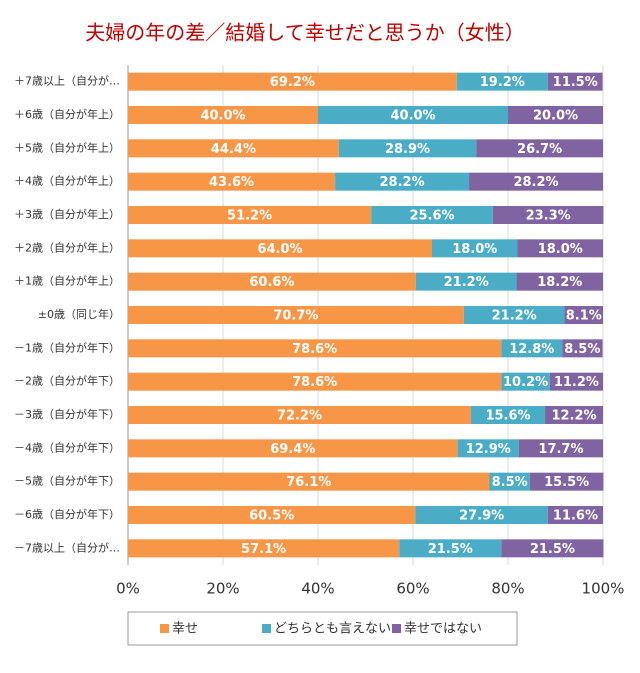  Describe the element at coordinates (317, 589) in the screenshot. I see `x-tick-label: 40%` at that location.